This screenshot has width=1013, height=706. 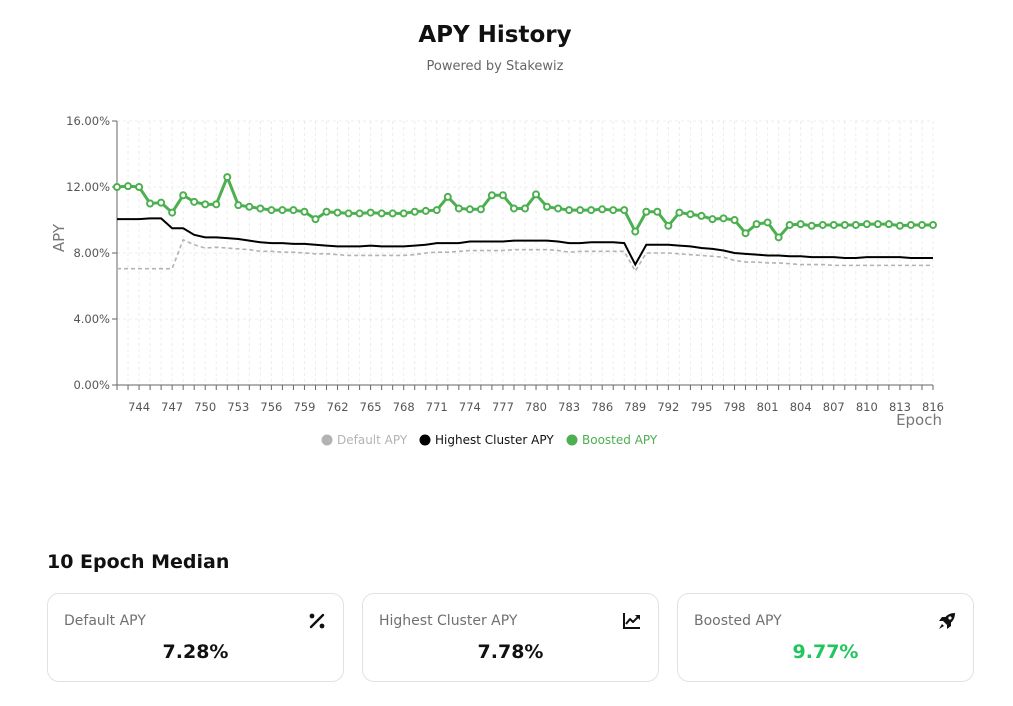 I want to click on default-apy-card: Default APY 7.28%, so click(x=195, y=637).